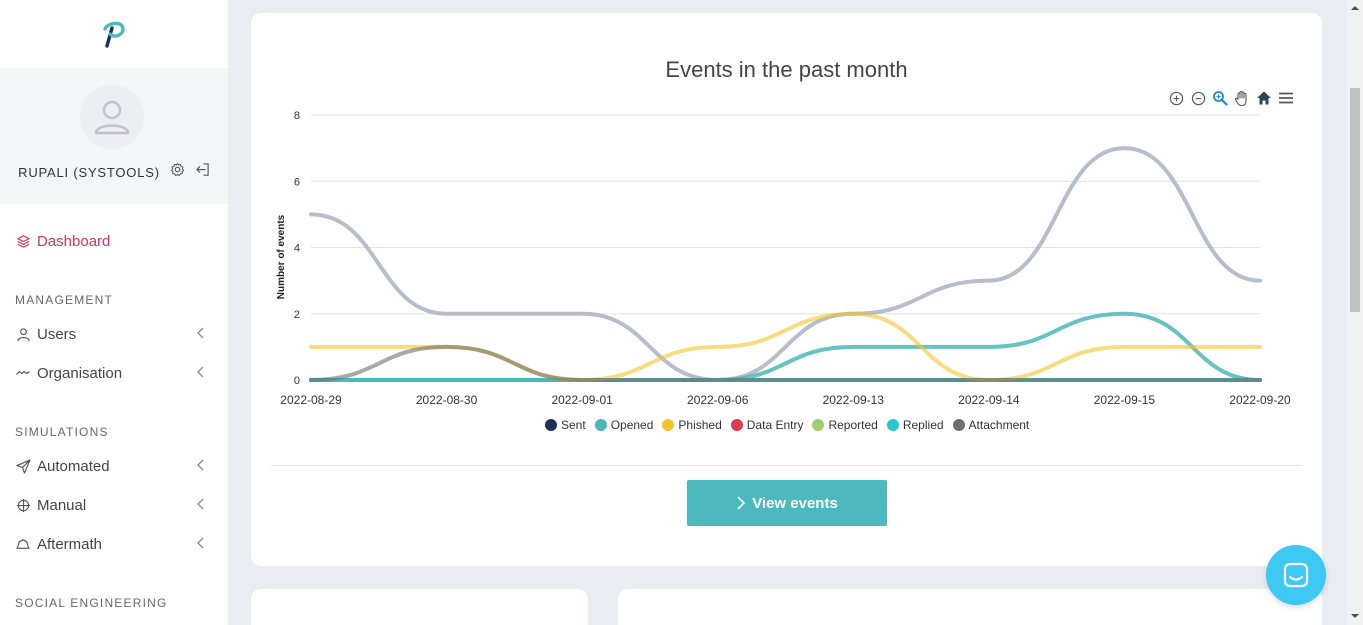 This screenshot has width=1363, height=625. I want to click on user-profile: RUPALI (SYSTOOLS), so click(114, 136).